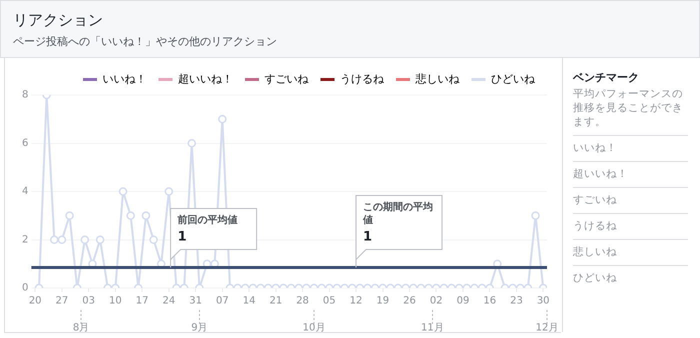 The height and width of the screenshot is (338, 700). Describe the element at coordinates (145, 41) in the screenshot. I see `chart-subtitle: ページ投稿への「いいね！」やその他のリアクション` at that location.